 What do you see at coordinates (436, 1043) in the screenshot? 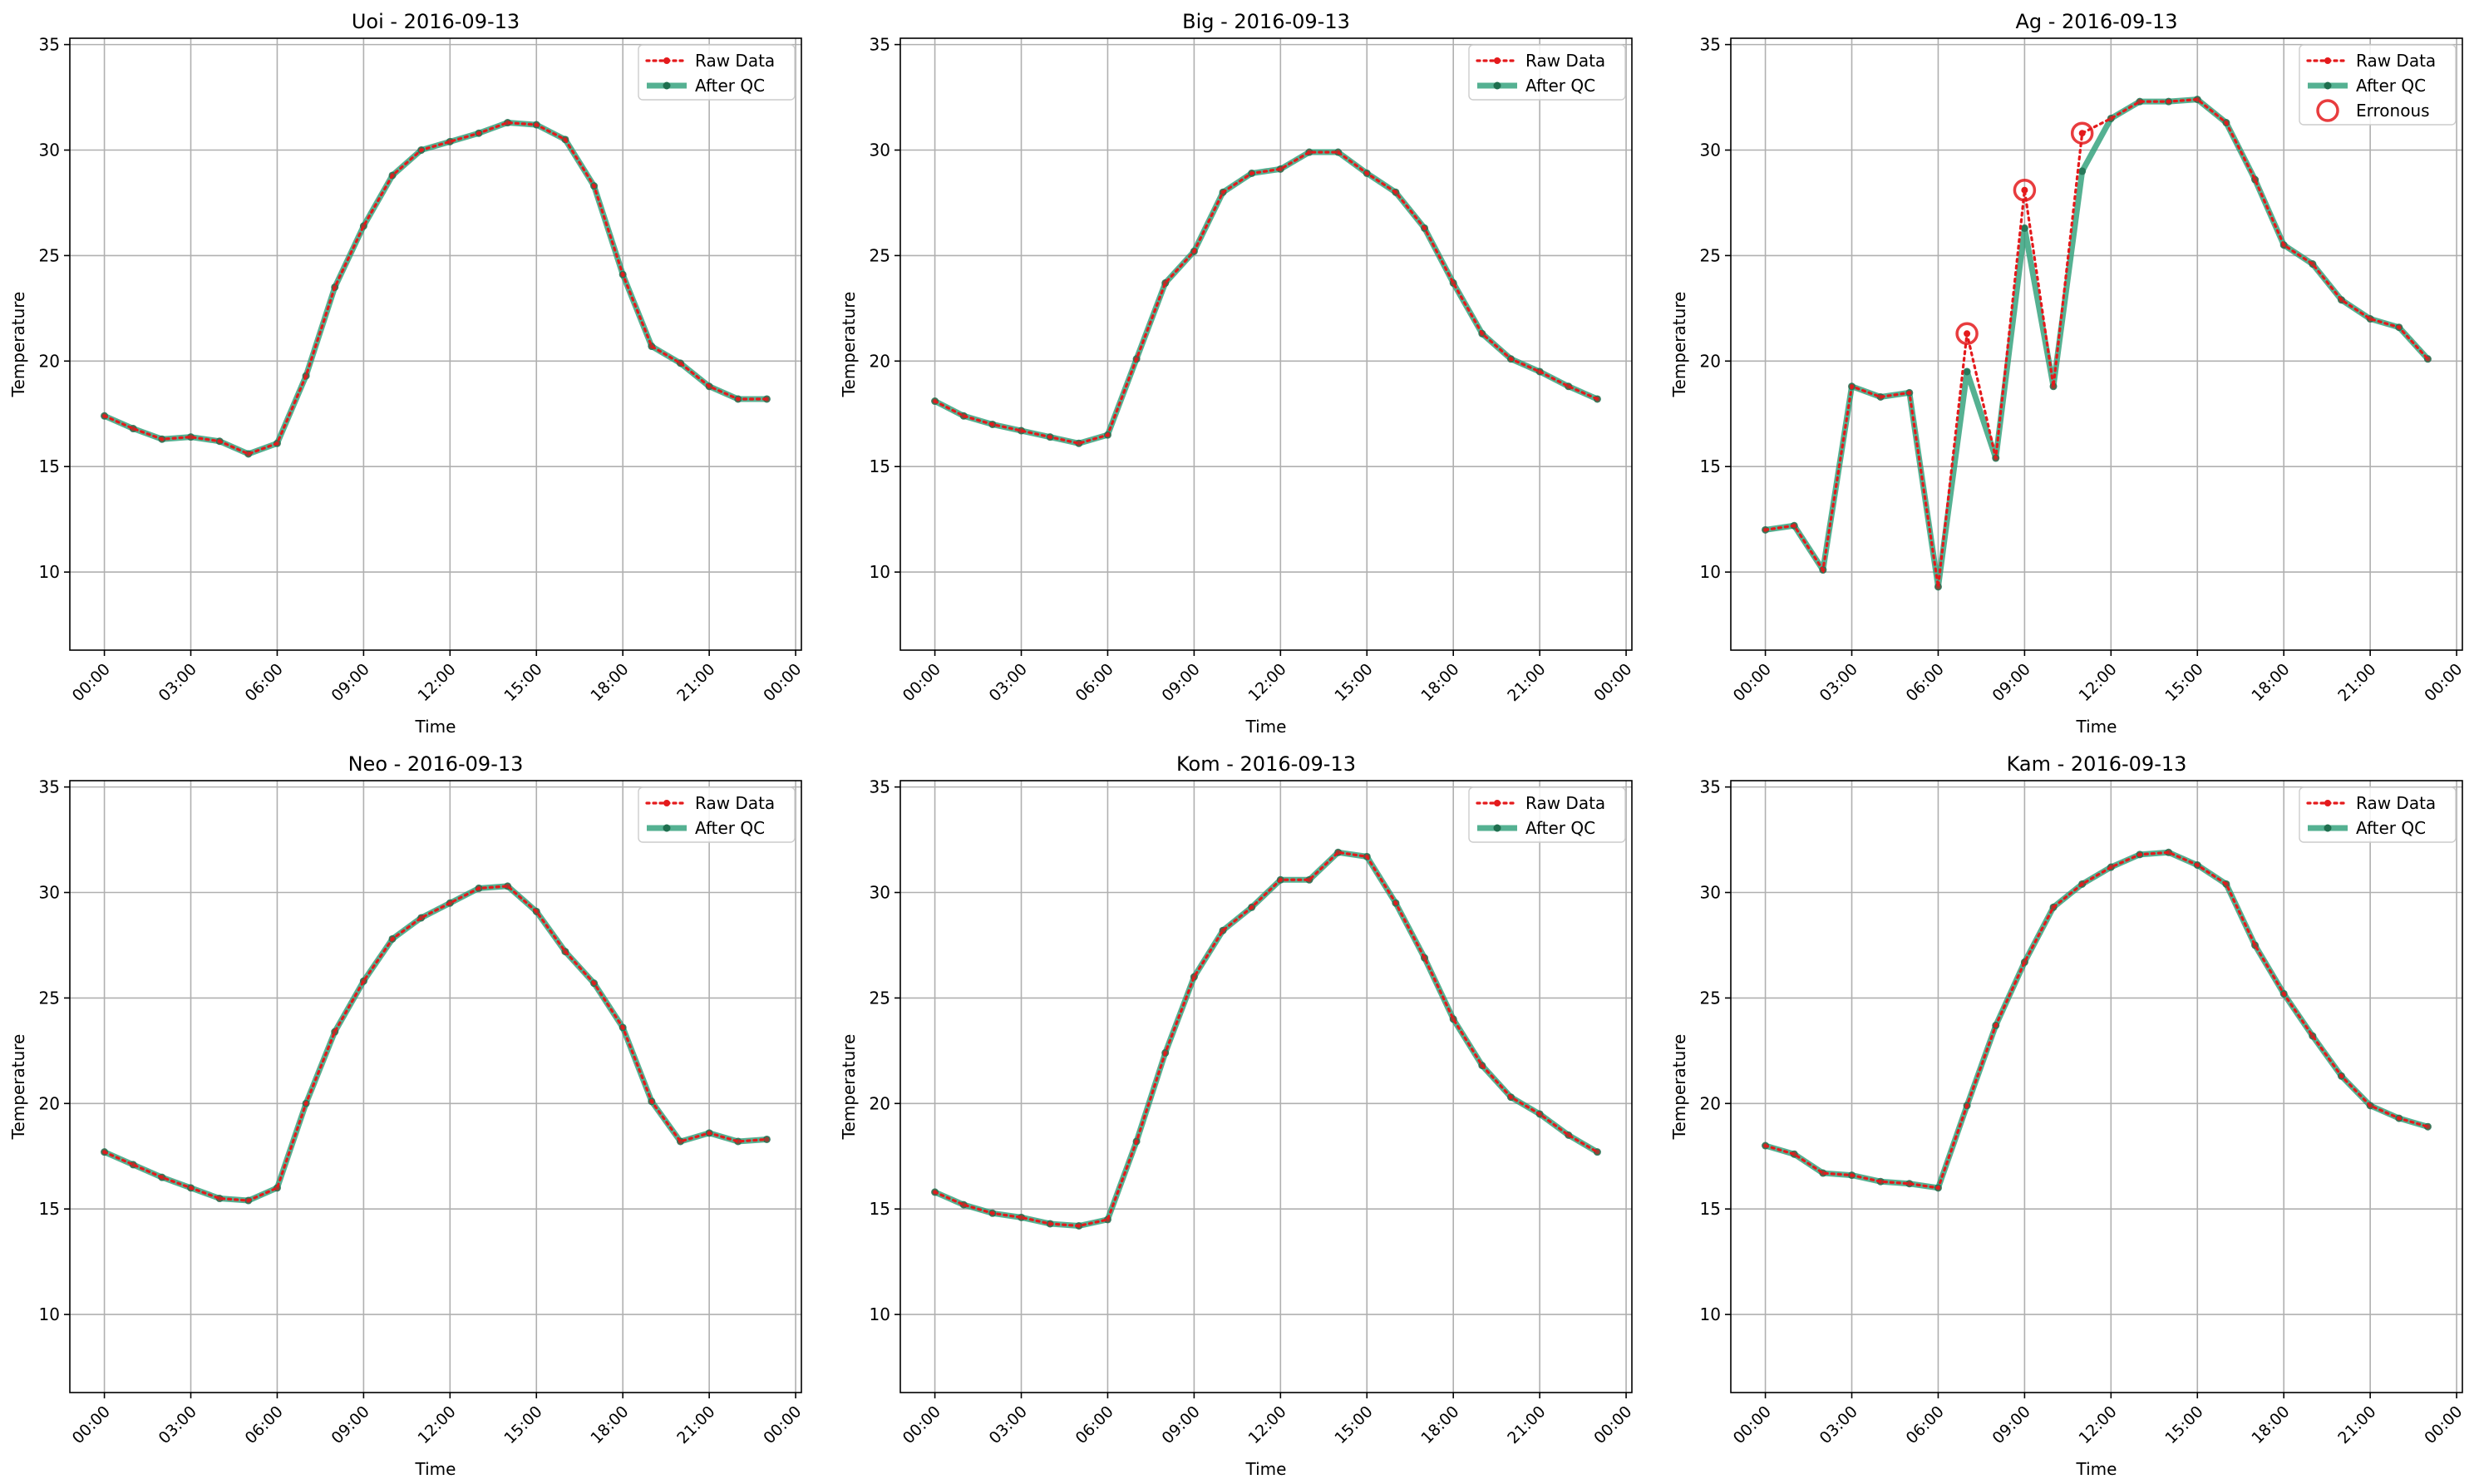
I see `series-after-qc-points` at bounding box center [436, 1043].